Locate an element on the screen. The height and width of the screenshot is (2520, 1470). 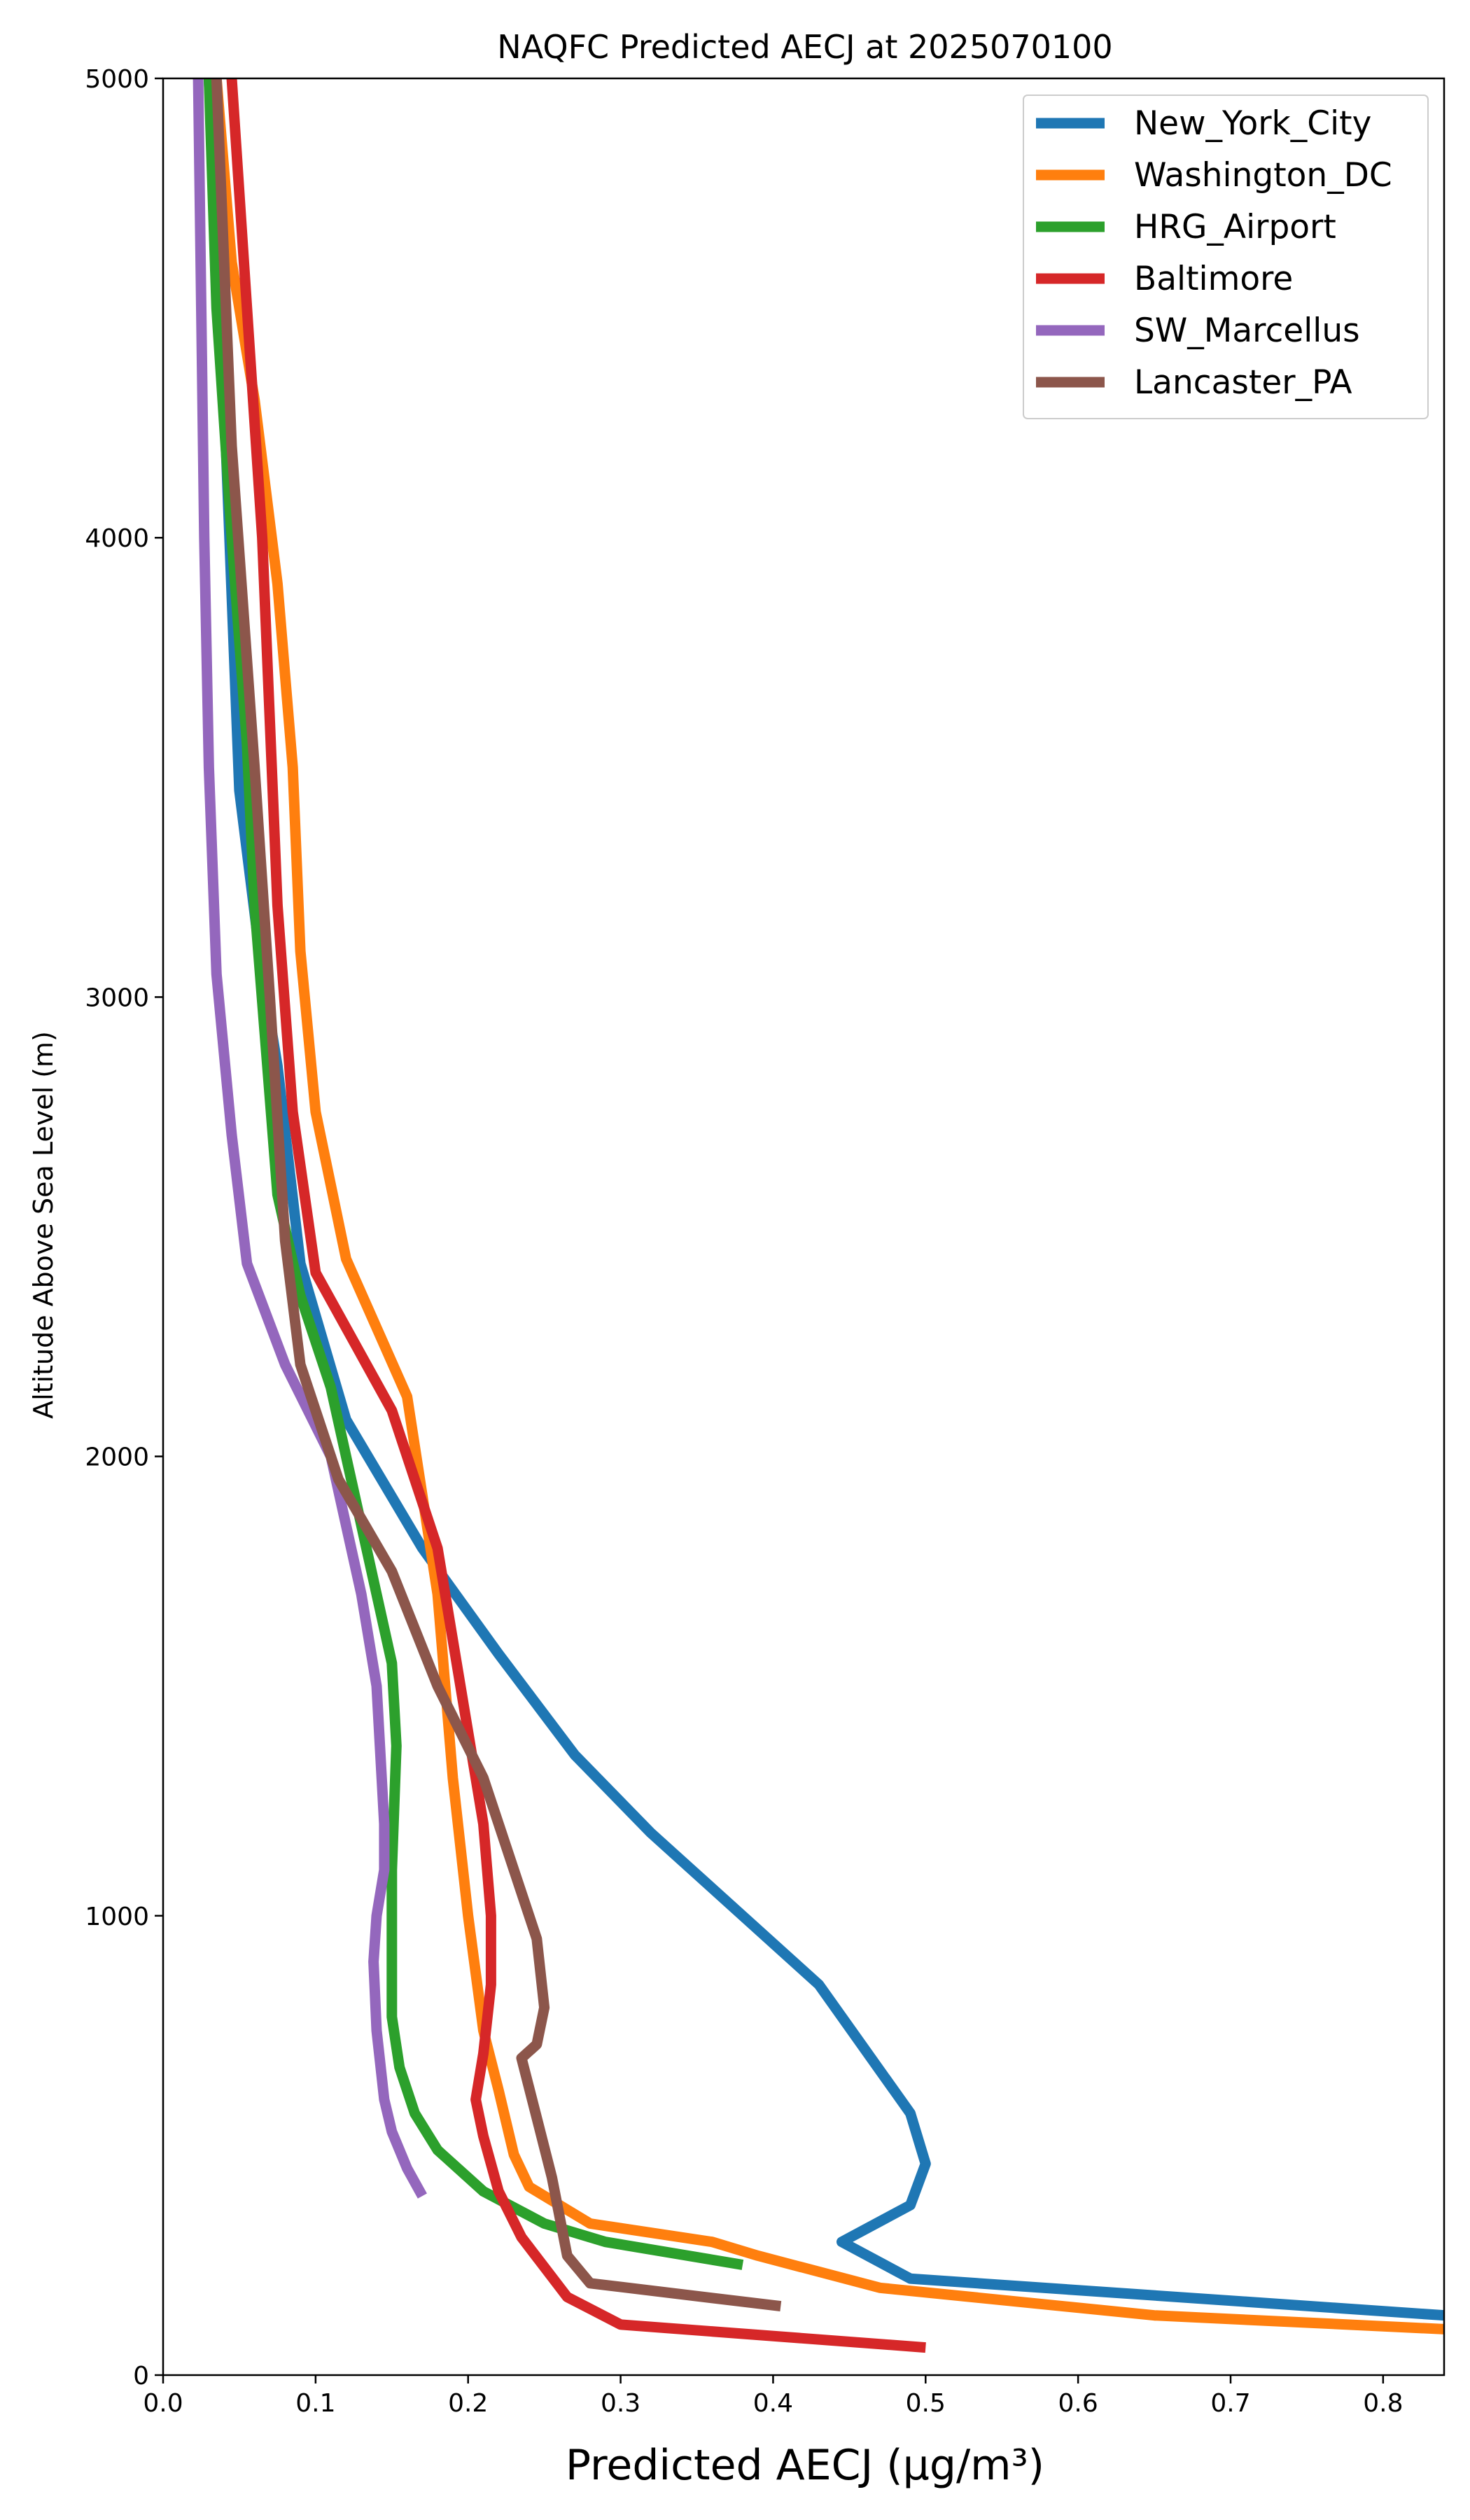
legend-label-washington-dc: Washington_DC is located at coordinates (1263, 175).